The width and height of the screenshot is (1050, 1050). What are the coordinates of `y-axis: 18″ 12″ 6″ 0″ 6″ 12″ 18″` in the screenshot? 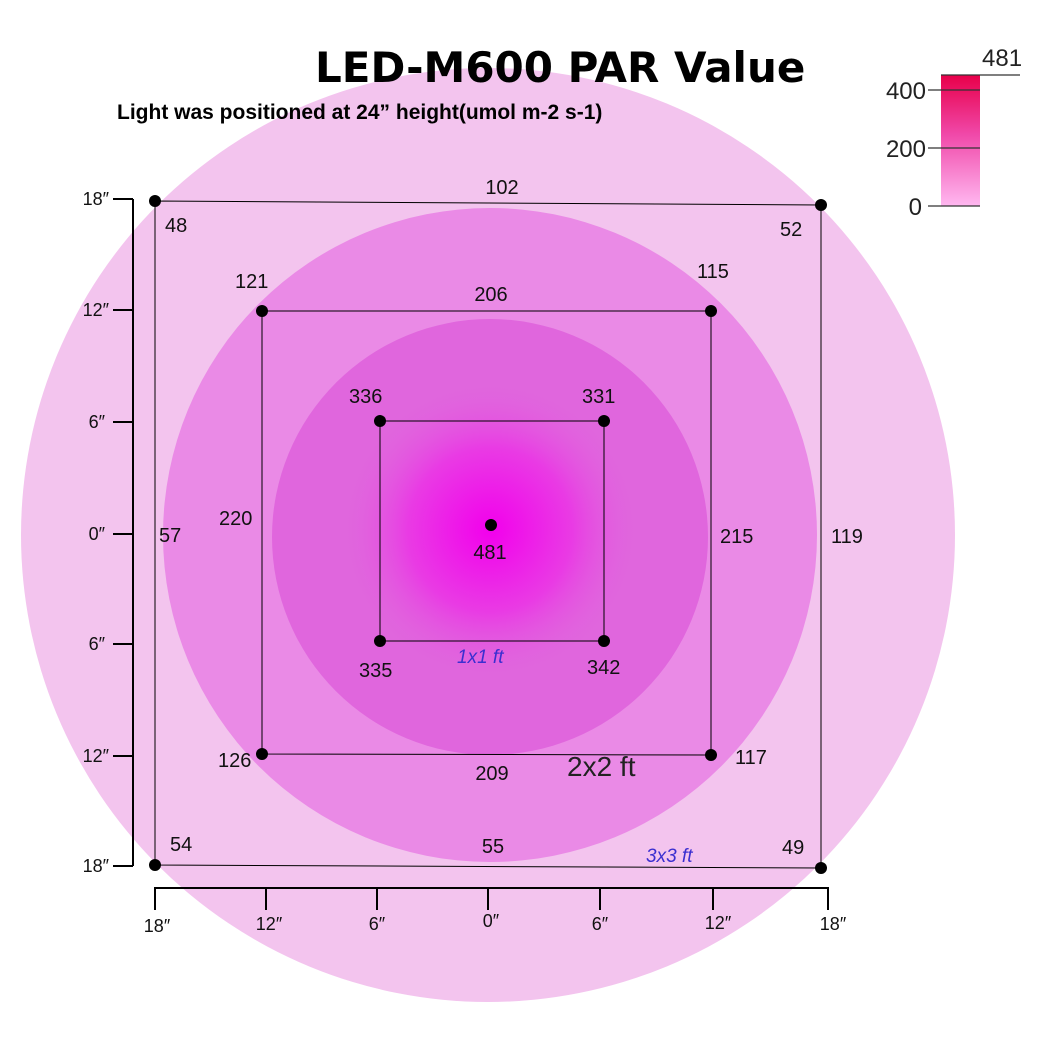 It's located at (108, 532).